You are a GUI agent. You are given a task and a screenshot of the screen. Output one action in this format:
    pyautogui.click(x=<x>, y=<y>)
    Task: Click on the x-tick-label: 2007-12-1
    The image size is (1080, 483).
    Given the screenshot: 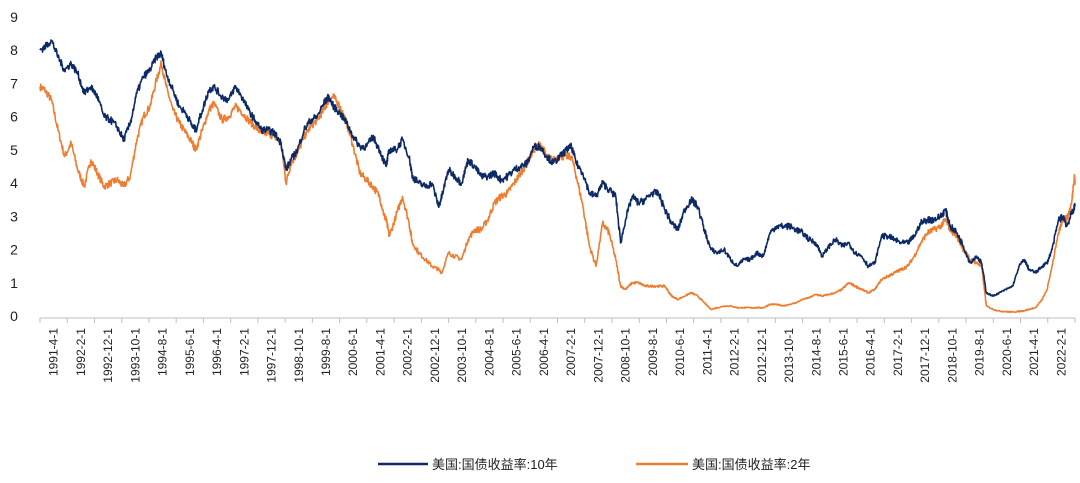 What is the action you would take?
    pyautogui.click(x=598, y=355)
    